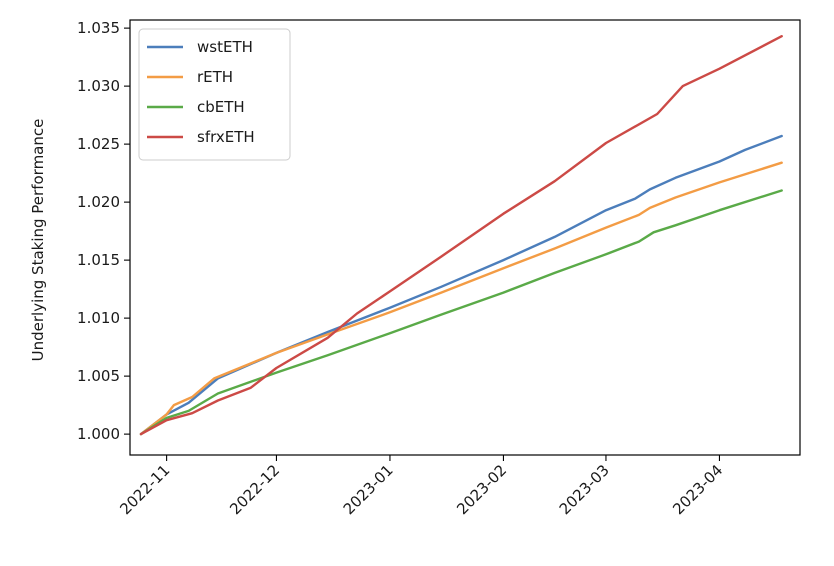 The image size is (834, 566). Describe the element at coordinates (98, 28) in the screenshot. I see `y-tick-label: 1.035` at that location.